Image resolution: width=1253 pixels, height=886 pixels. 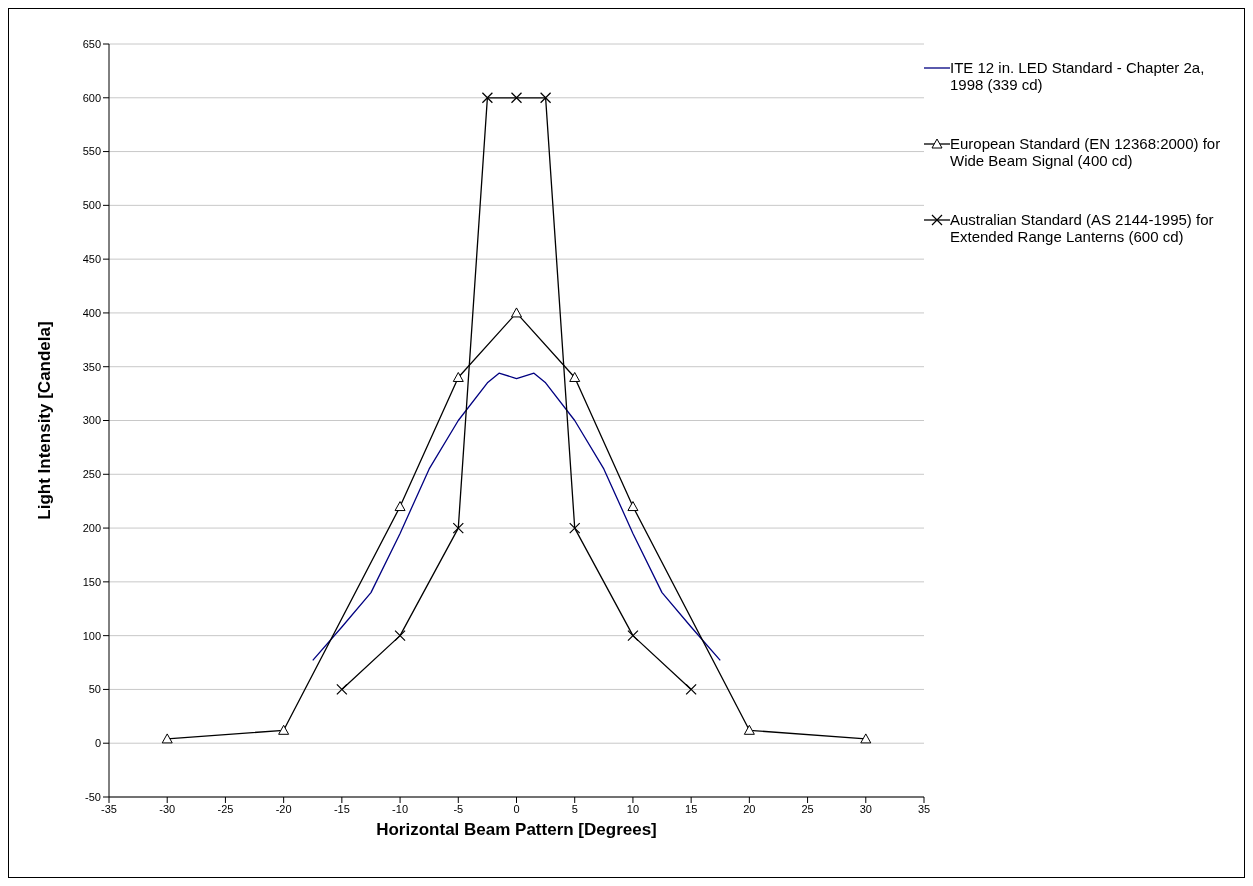 What do you see at coordinates (1082, 228) in the screenshot?
I see `legend-label: Australian Standard (AS 2144-1995) for Extended Range Lanterns (600 cd)` at bounding box center [1082, 228].